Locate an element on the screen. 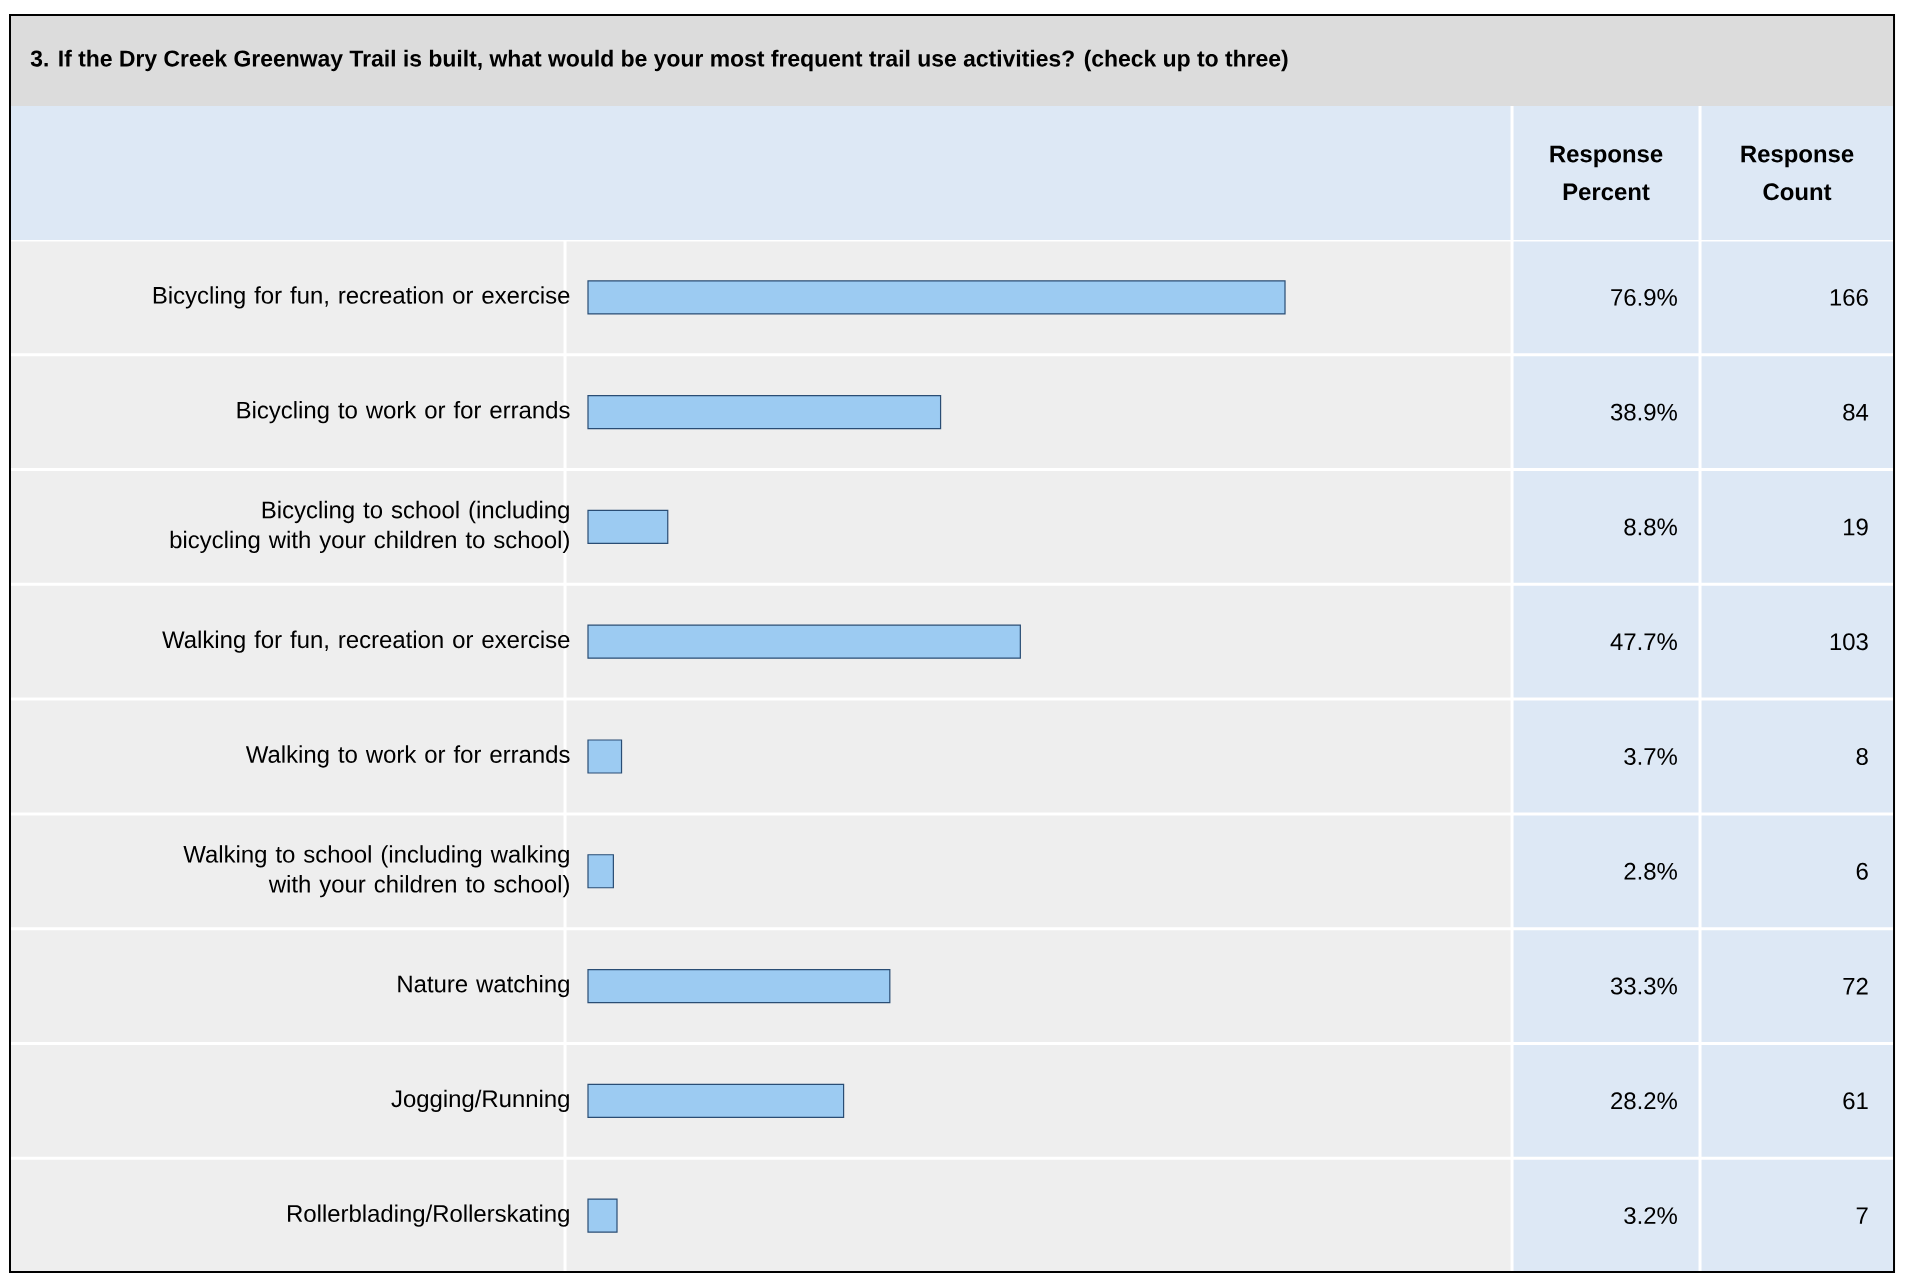  text: 72 is located at coordinates (1855, 986).